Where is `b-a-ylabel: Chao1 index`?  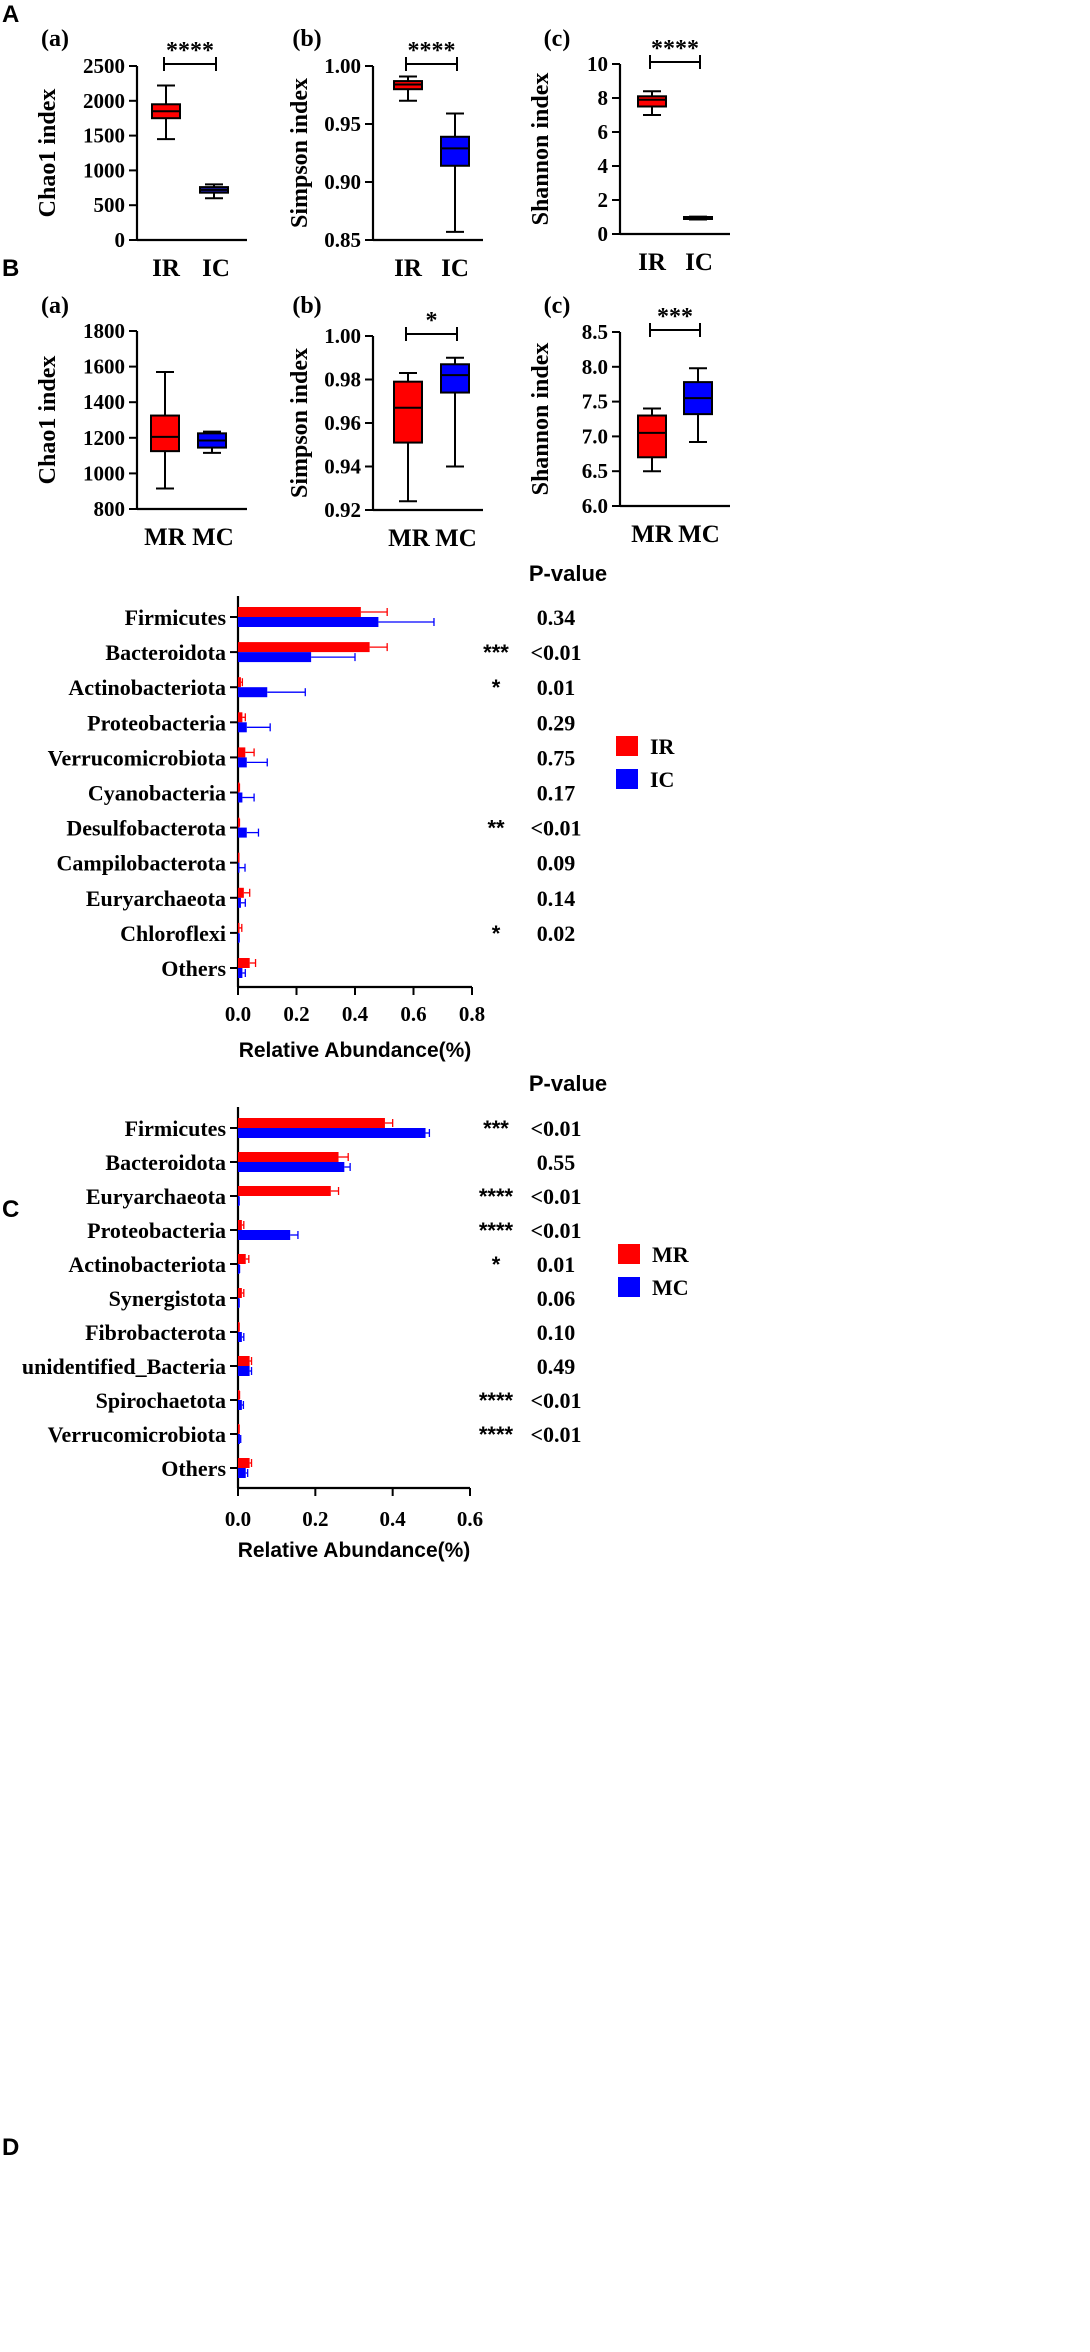
b-a-ylabel: Chao1 index is located at coordinates (48, 420).